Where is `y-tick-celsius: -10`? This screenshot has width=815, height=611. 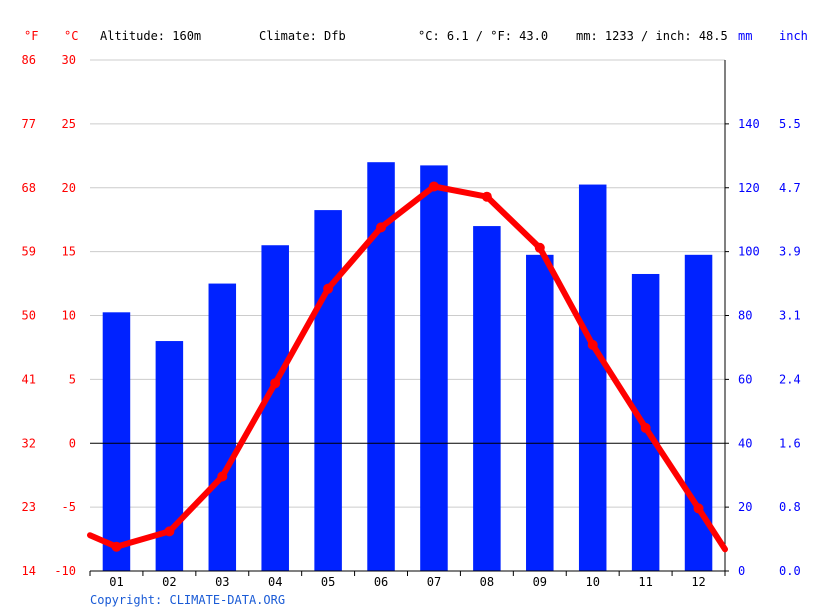
y-tick-celsius: -10 is located at coordinates (65, 571).